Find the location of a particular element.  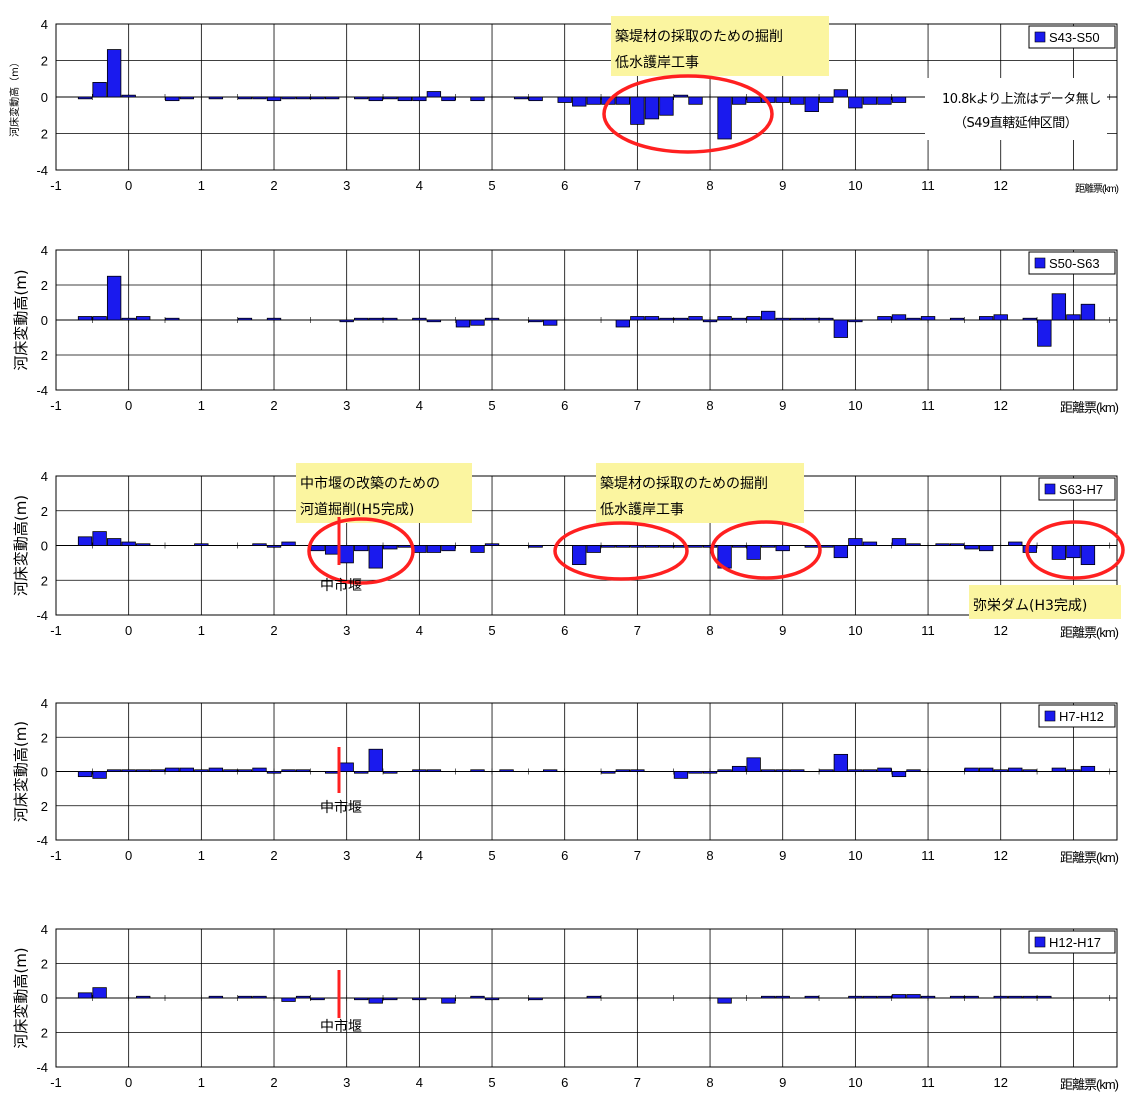

callout-no-data-box is located at coordinates (1016, 109).